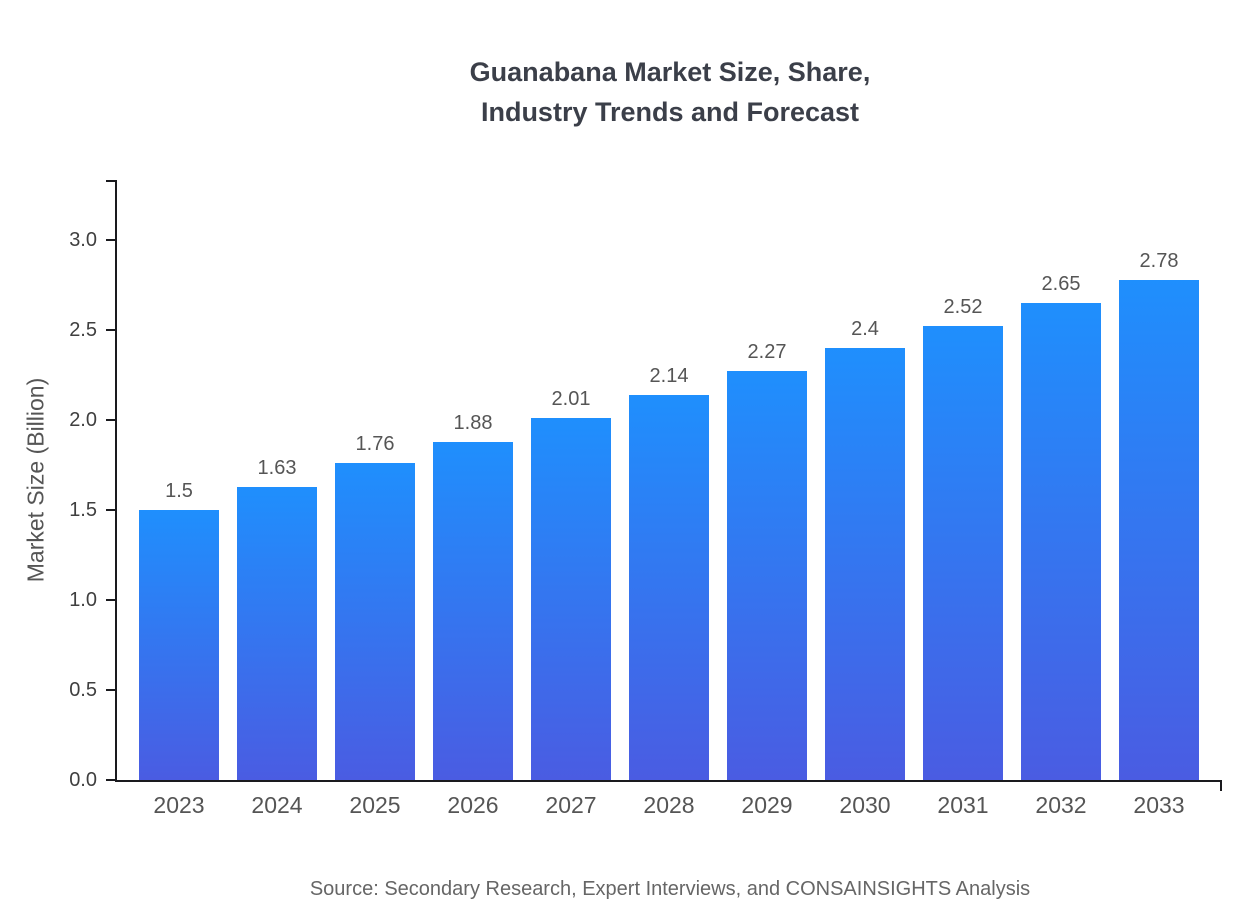 The image size is (1260, 920). I want to click on bar-value-label: 2.01, so click(571, 399).